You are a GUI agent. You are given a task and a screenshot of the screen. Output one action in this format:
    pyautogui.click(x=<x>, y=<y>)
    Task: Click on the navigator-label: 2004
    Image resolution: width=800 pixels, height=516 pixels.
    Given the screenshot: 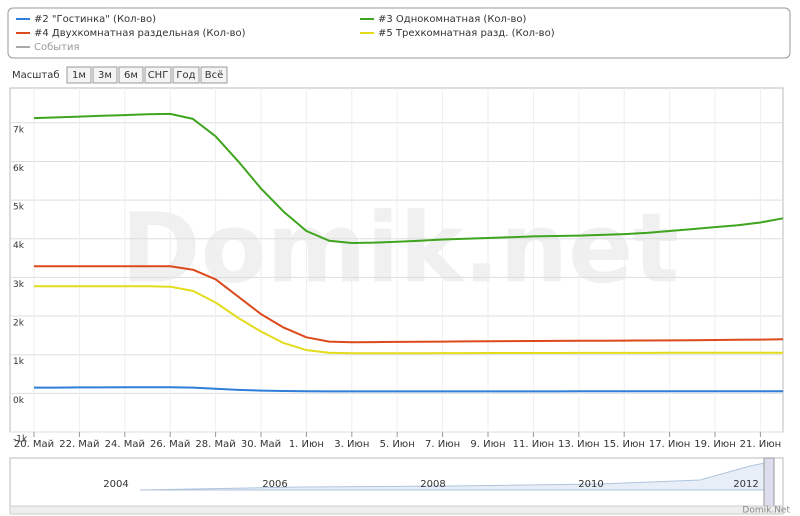 What is the action you would take?
    pyautogui.click(x=115, y=484)
    